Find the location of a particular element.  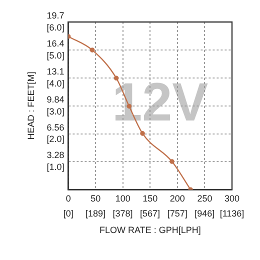

x2-tick-label: [567] is located at coordinates (150, 213).